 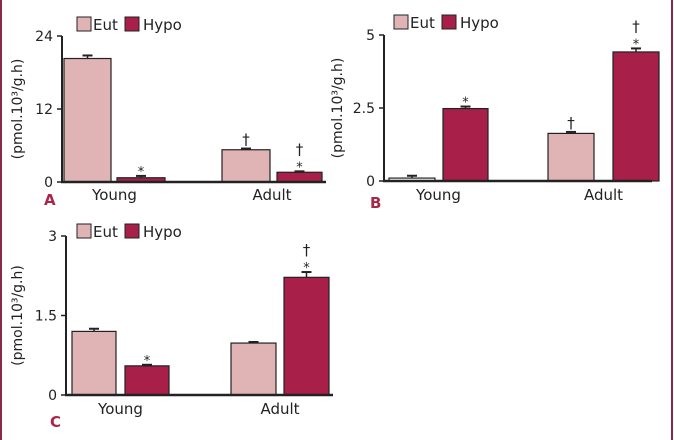 What do you see at coordinates (449, 22) in the screenshot?
I see `panel-b-legend-swatch-hypo` at bounding box center [449, 22].